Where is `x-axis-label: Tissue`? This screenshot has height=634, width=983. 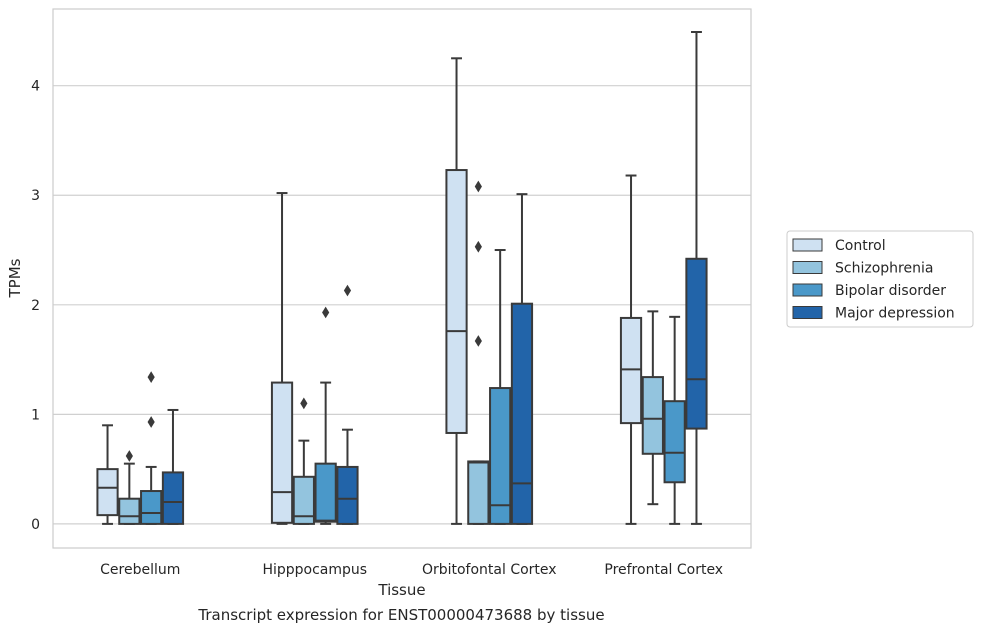 x-axis-label: Tissue is located at coordinates (401, 590).